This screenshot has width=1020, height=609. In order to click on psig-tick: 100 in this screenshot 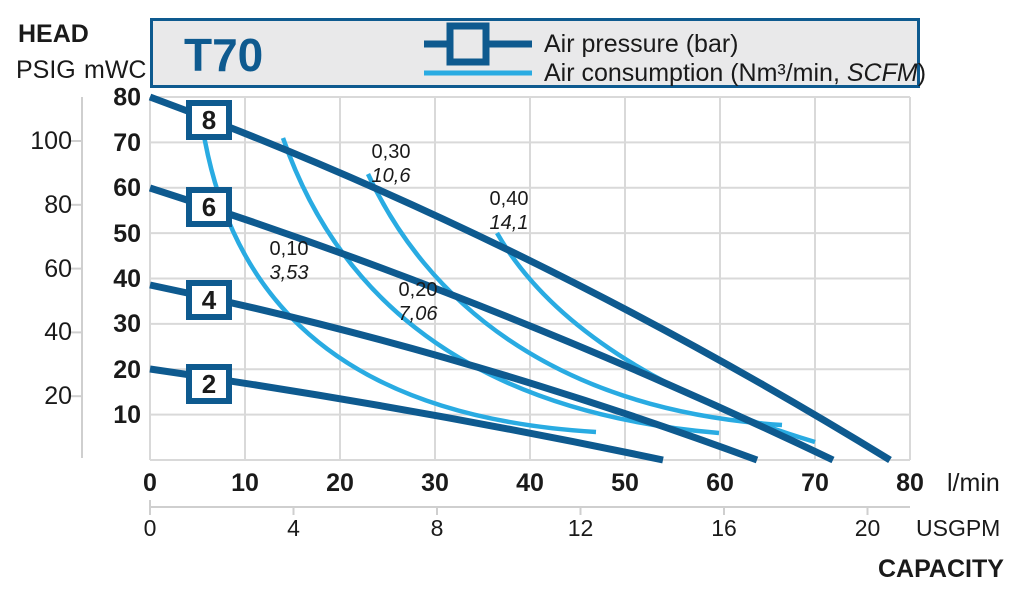, I will do `click(51, 141)`.